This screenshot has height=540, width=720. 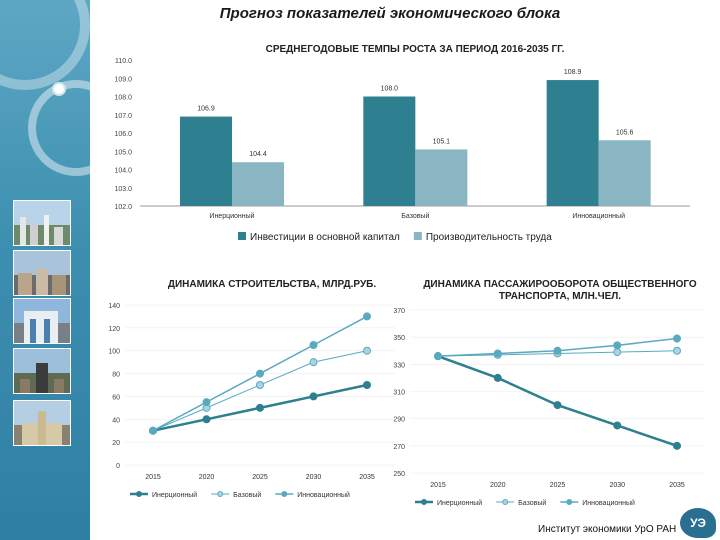 I want to click on line-y-tick-label: 310, so click(x=399, y=393).